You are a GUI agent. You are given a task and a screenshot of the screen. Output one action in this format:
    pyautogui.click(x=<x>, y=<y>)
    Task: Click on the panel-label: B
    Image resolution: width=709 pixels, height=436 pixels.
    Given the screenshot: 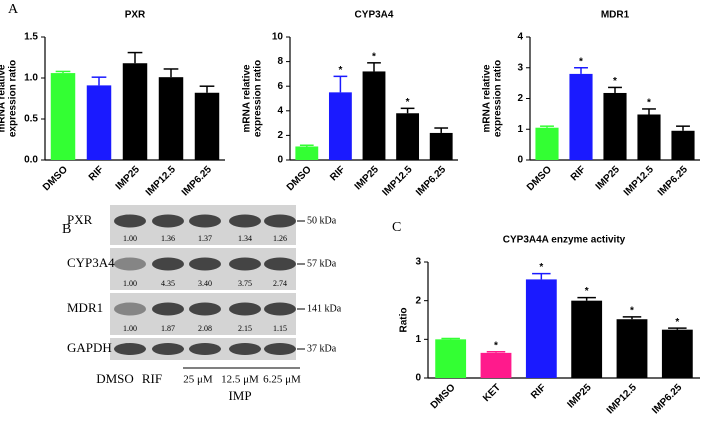 What is the action you would take?
    pyautogui.click(x=66, y=229)
    